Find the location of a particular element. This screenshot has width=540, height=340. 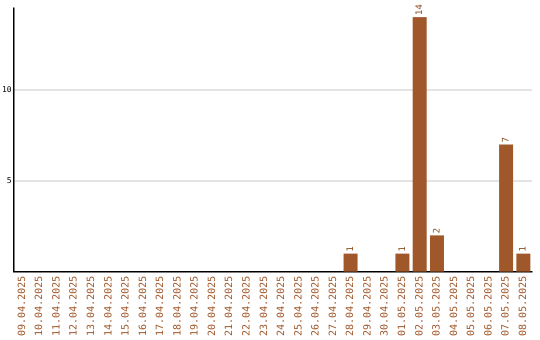

data-label: 7 is located at coordinates (506, 139).